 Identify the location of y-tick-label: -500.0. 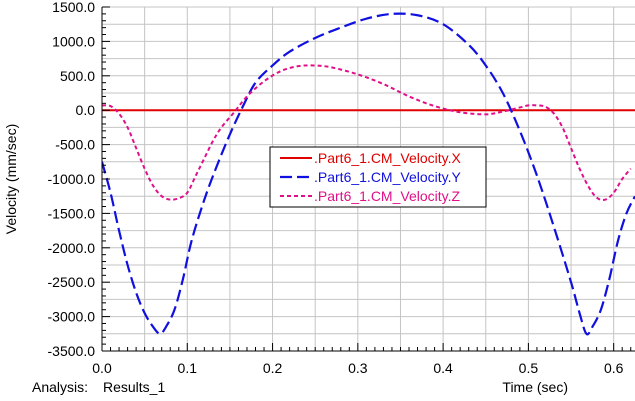
(75, 145).